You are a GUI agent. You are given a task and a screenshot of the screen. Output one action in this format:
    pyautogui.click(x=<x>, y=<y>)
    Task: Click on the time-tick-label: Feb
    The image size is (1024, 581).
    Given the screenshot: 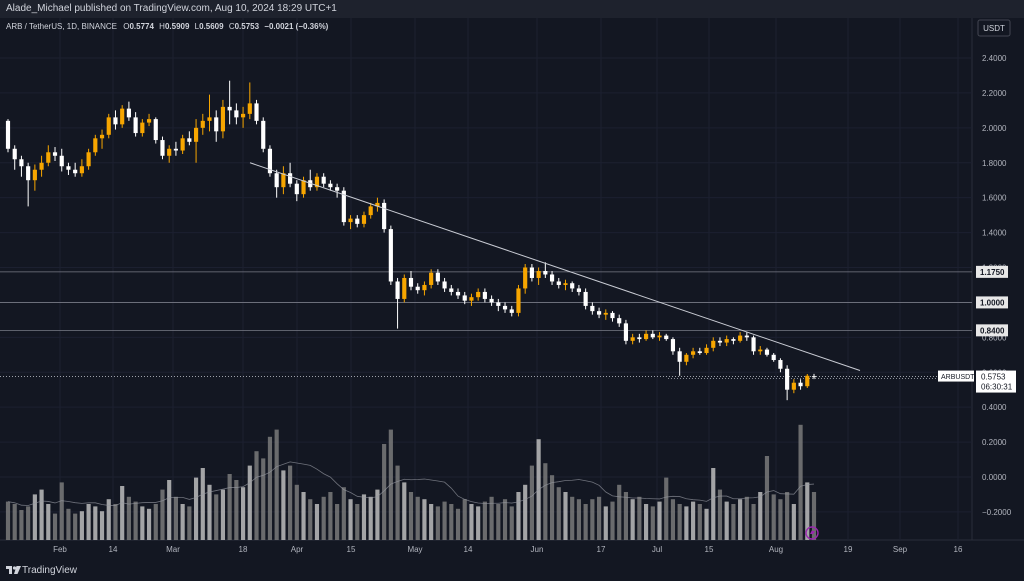 What is the action you would take?
    pyautogui.click(x=60, y=549)
    